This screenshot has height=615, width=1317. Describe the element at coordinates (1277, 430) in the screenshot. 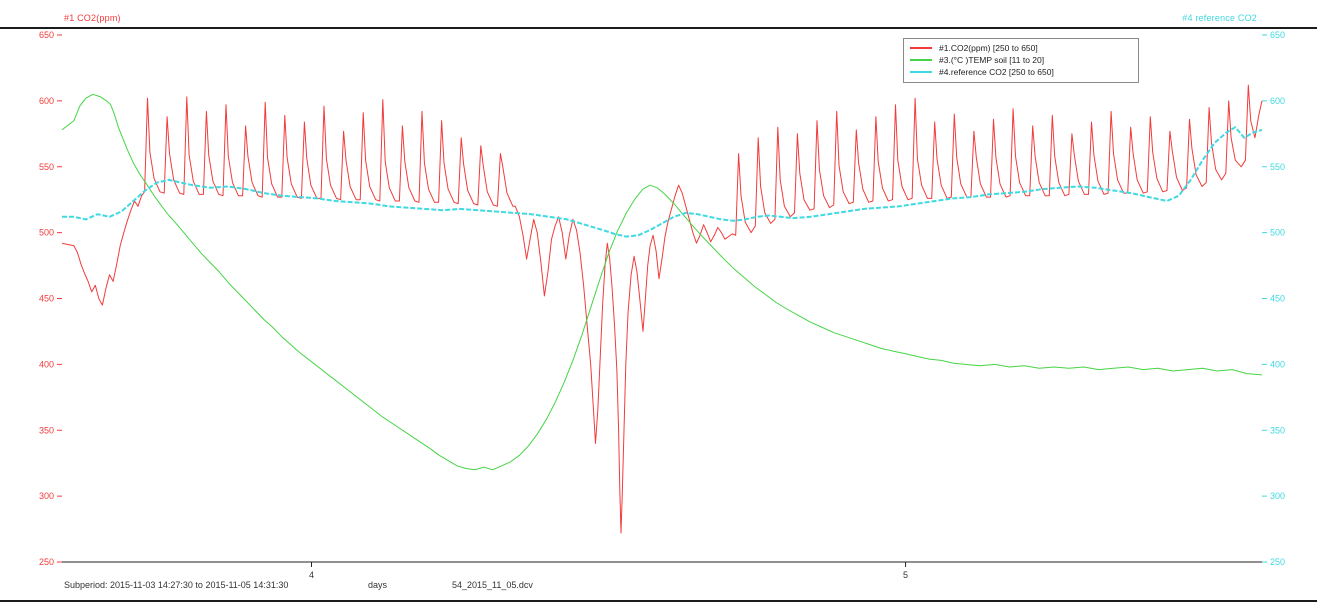

I see `y-tick-label-right: 350` at that location.